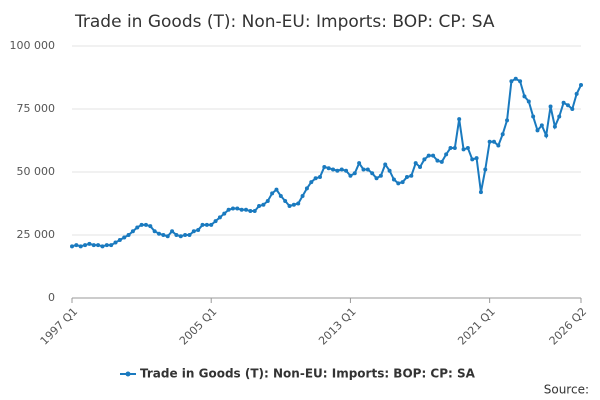  What do you see at coordinates (566, 390) in the screenshot?
I see `source: Source:` at bounding box center [566, 390].